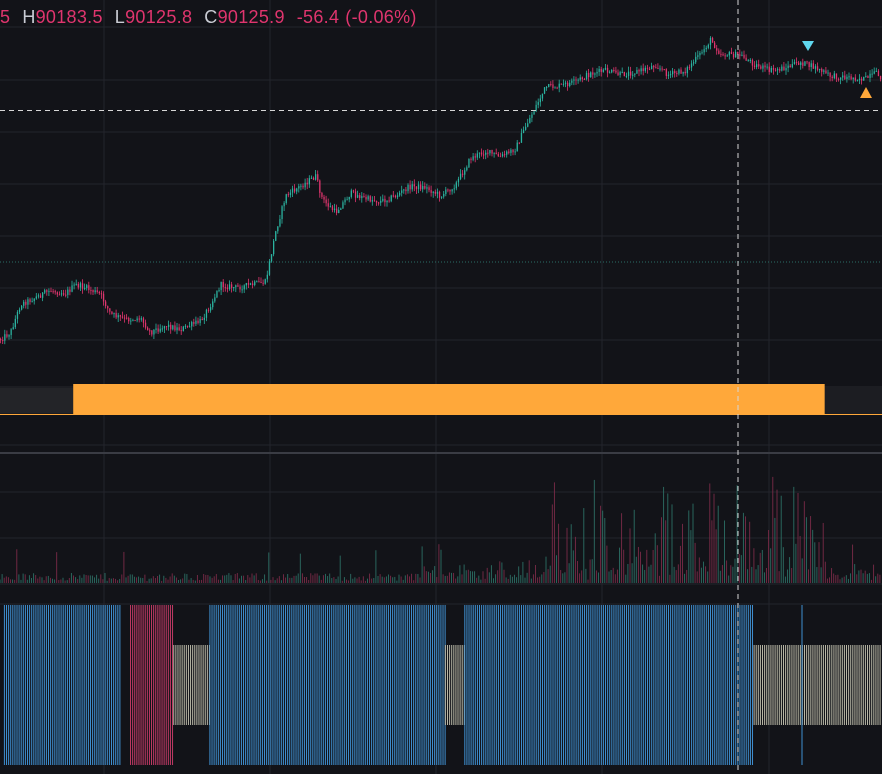 The height and width of the screenshot is (774, 882). I want to click on volume-panel, so click(440, 529).